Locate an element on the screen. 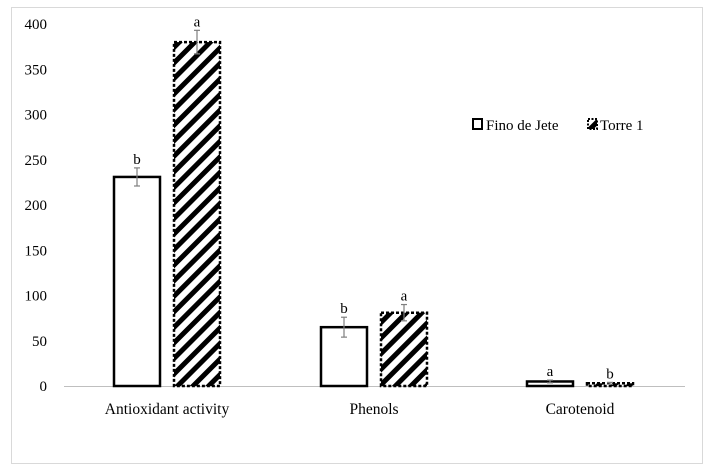 The width and height of the screenshot is (710, 473). category-labels: Antioxidant activity Phenols Carotenoid is located at coordinates (360, 409).